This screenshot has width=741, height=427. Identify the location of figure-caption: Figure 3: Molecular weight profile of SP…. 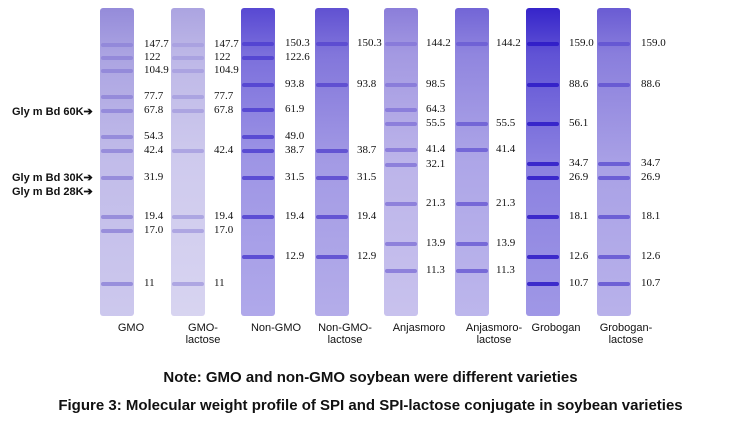
(370, 405).